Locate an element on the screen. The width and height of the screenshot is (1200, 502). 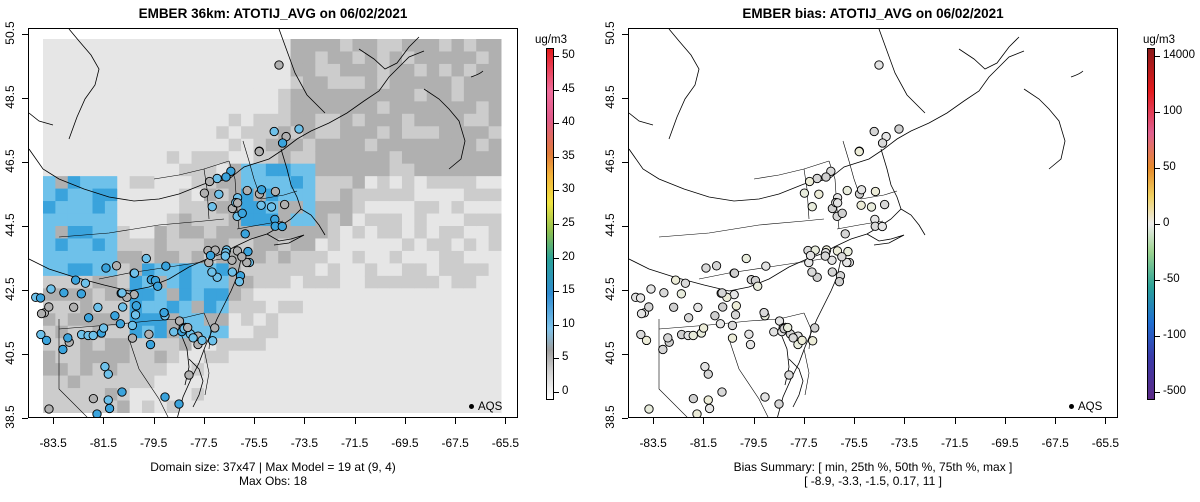
x-tick-label: -79.5 is located at coordinates (153, 443).